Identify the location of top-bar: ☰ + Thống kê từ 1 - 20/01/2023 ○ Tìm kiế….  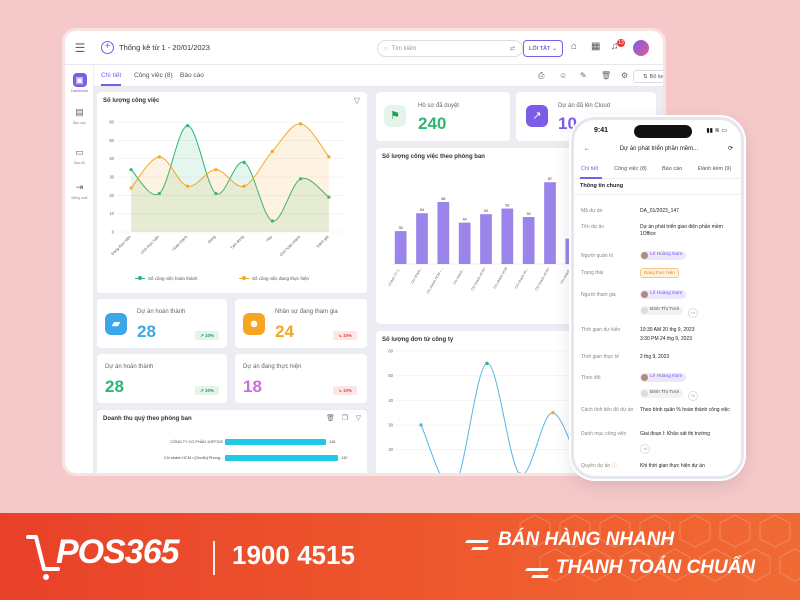
(364, 48).